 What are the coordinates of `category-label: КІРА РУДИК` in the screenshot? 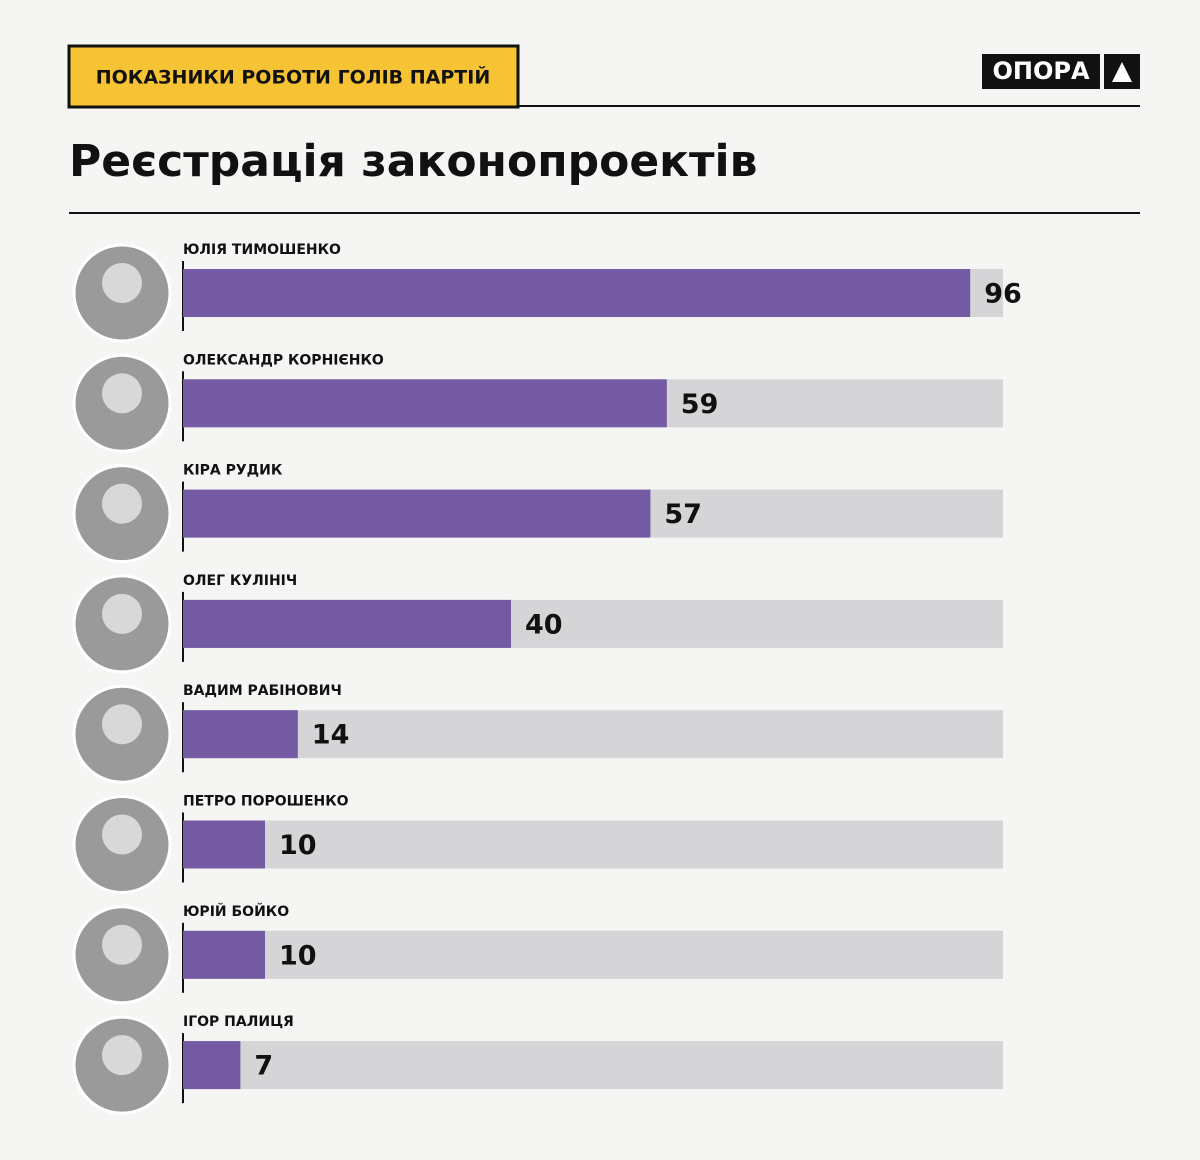 It's located at (233, 471).